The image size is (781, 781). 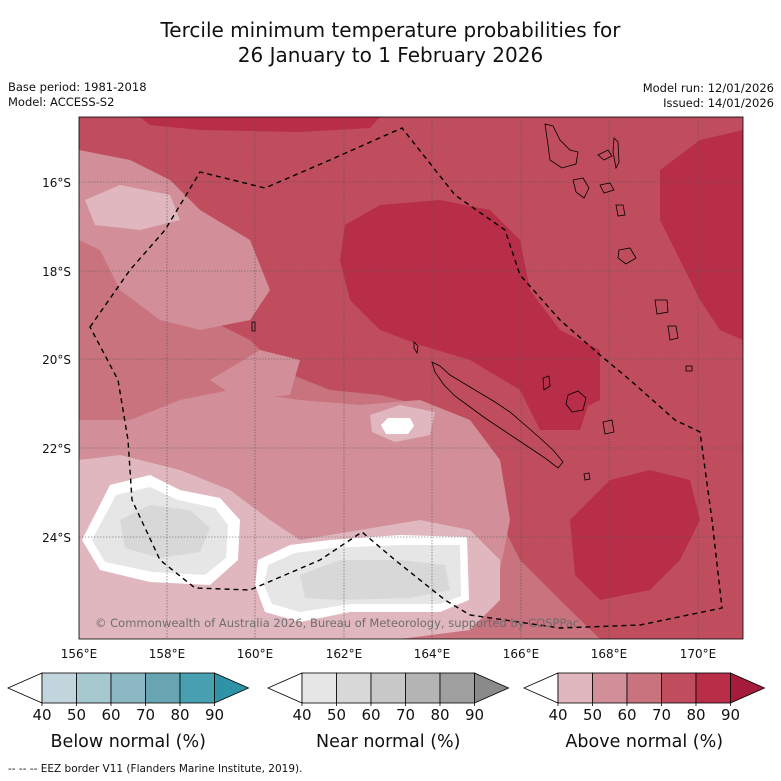 What do you see at coordinates (497, 415) in the screenshot?
I see `new-caledonia-island` at bounding box center [497, 415].